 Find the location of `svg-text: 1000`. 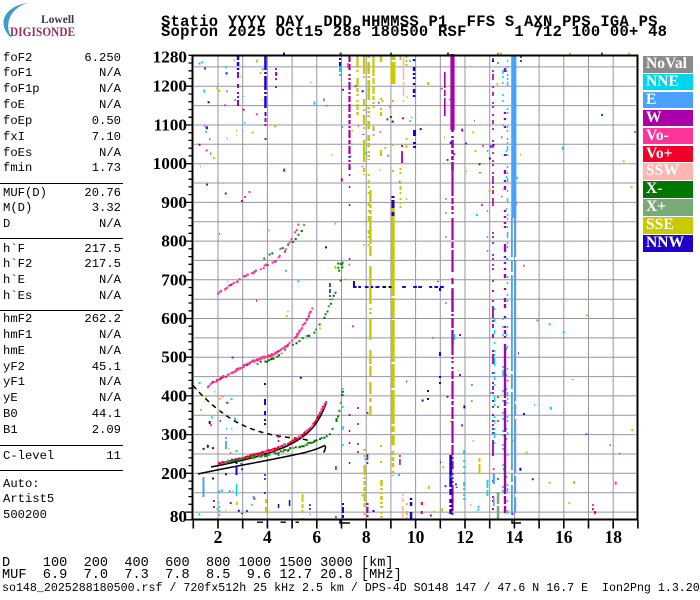

svg-text: 1000 is located at coordinates (170, 163).